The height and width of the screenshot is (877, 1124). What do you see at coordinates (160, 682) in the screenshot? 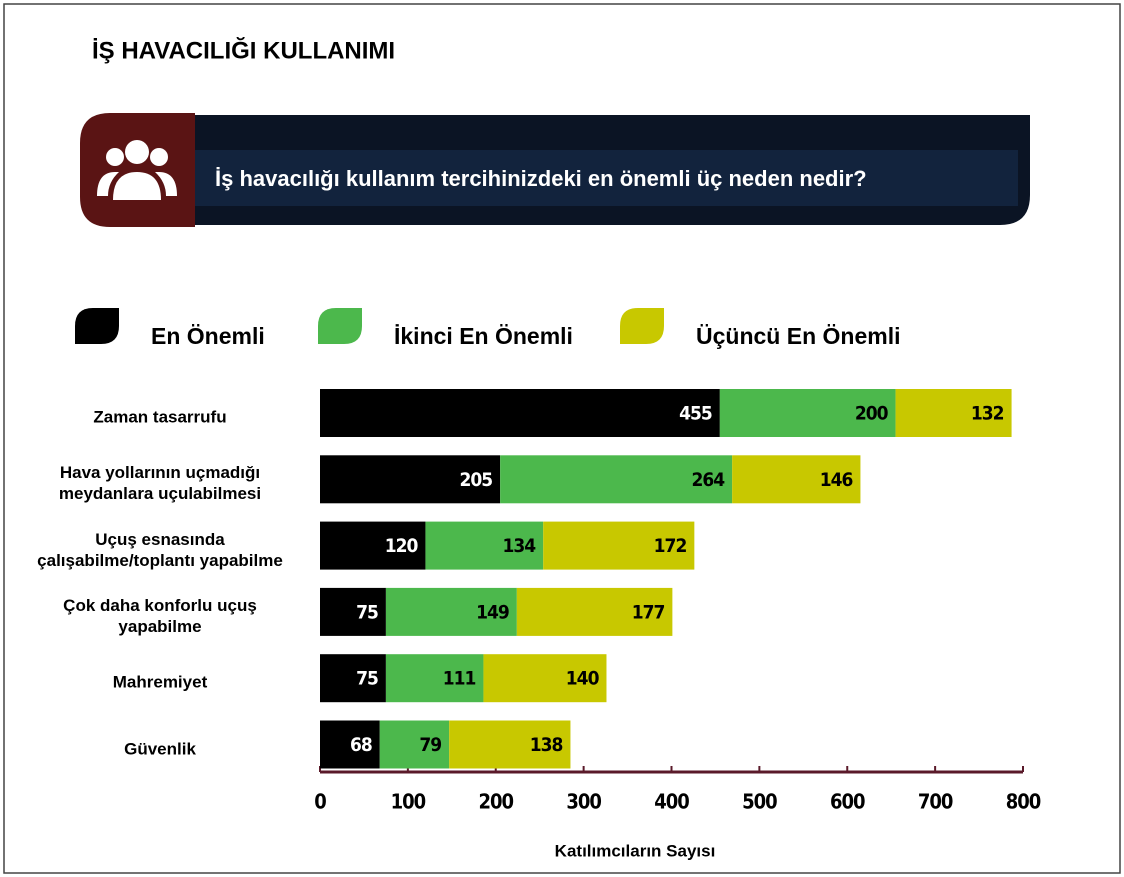
I see `y-tick-label: Mahremiyet` at bounding box center [160, 682].